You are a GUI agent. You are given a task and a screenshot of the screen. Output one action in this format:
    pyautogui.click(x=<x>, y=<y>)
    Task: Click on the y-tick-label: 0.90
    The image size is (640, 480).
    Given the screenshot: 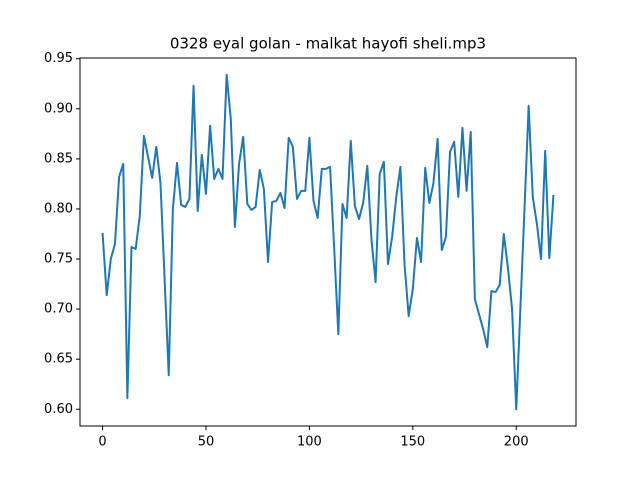 What is the action you would take?
    pyautogui.click(x=58, y=108)
    